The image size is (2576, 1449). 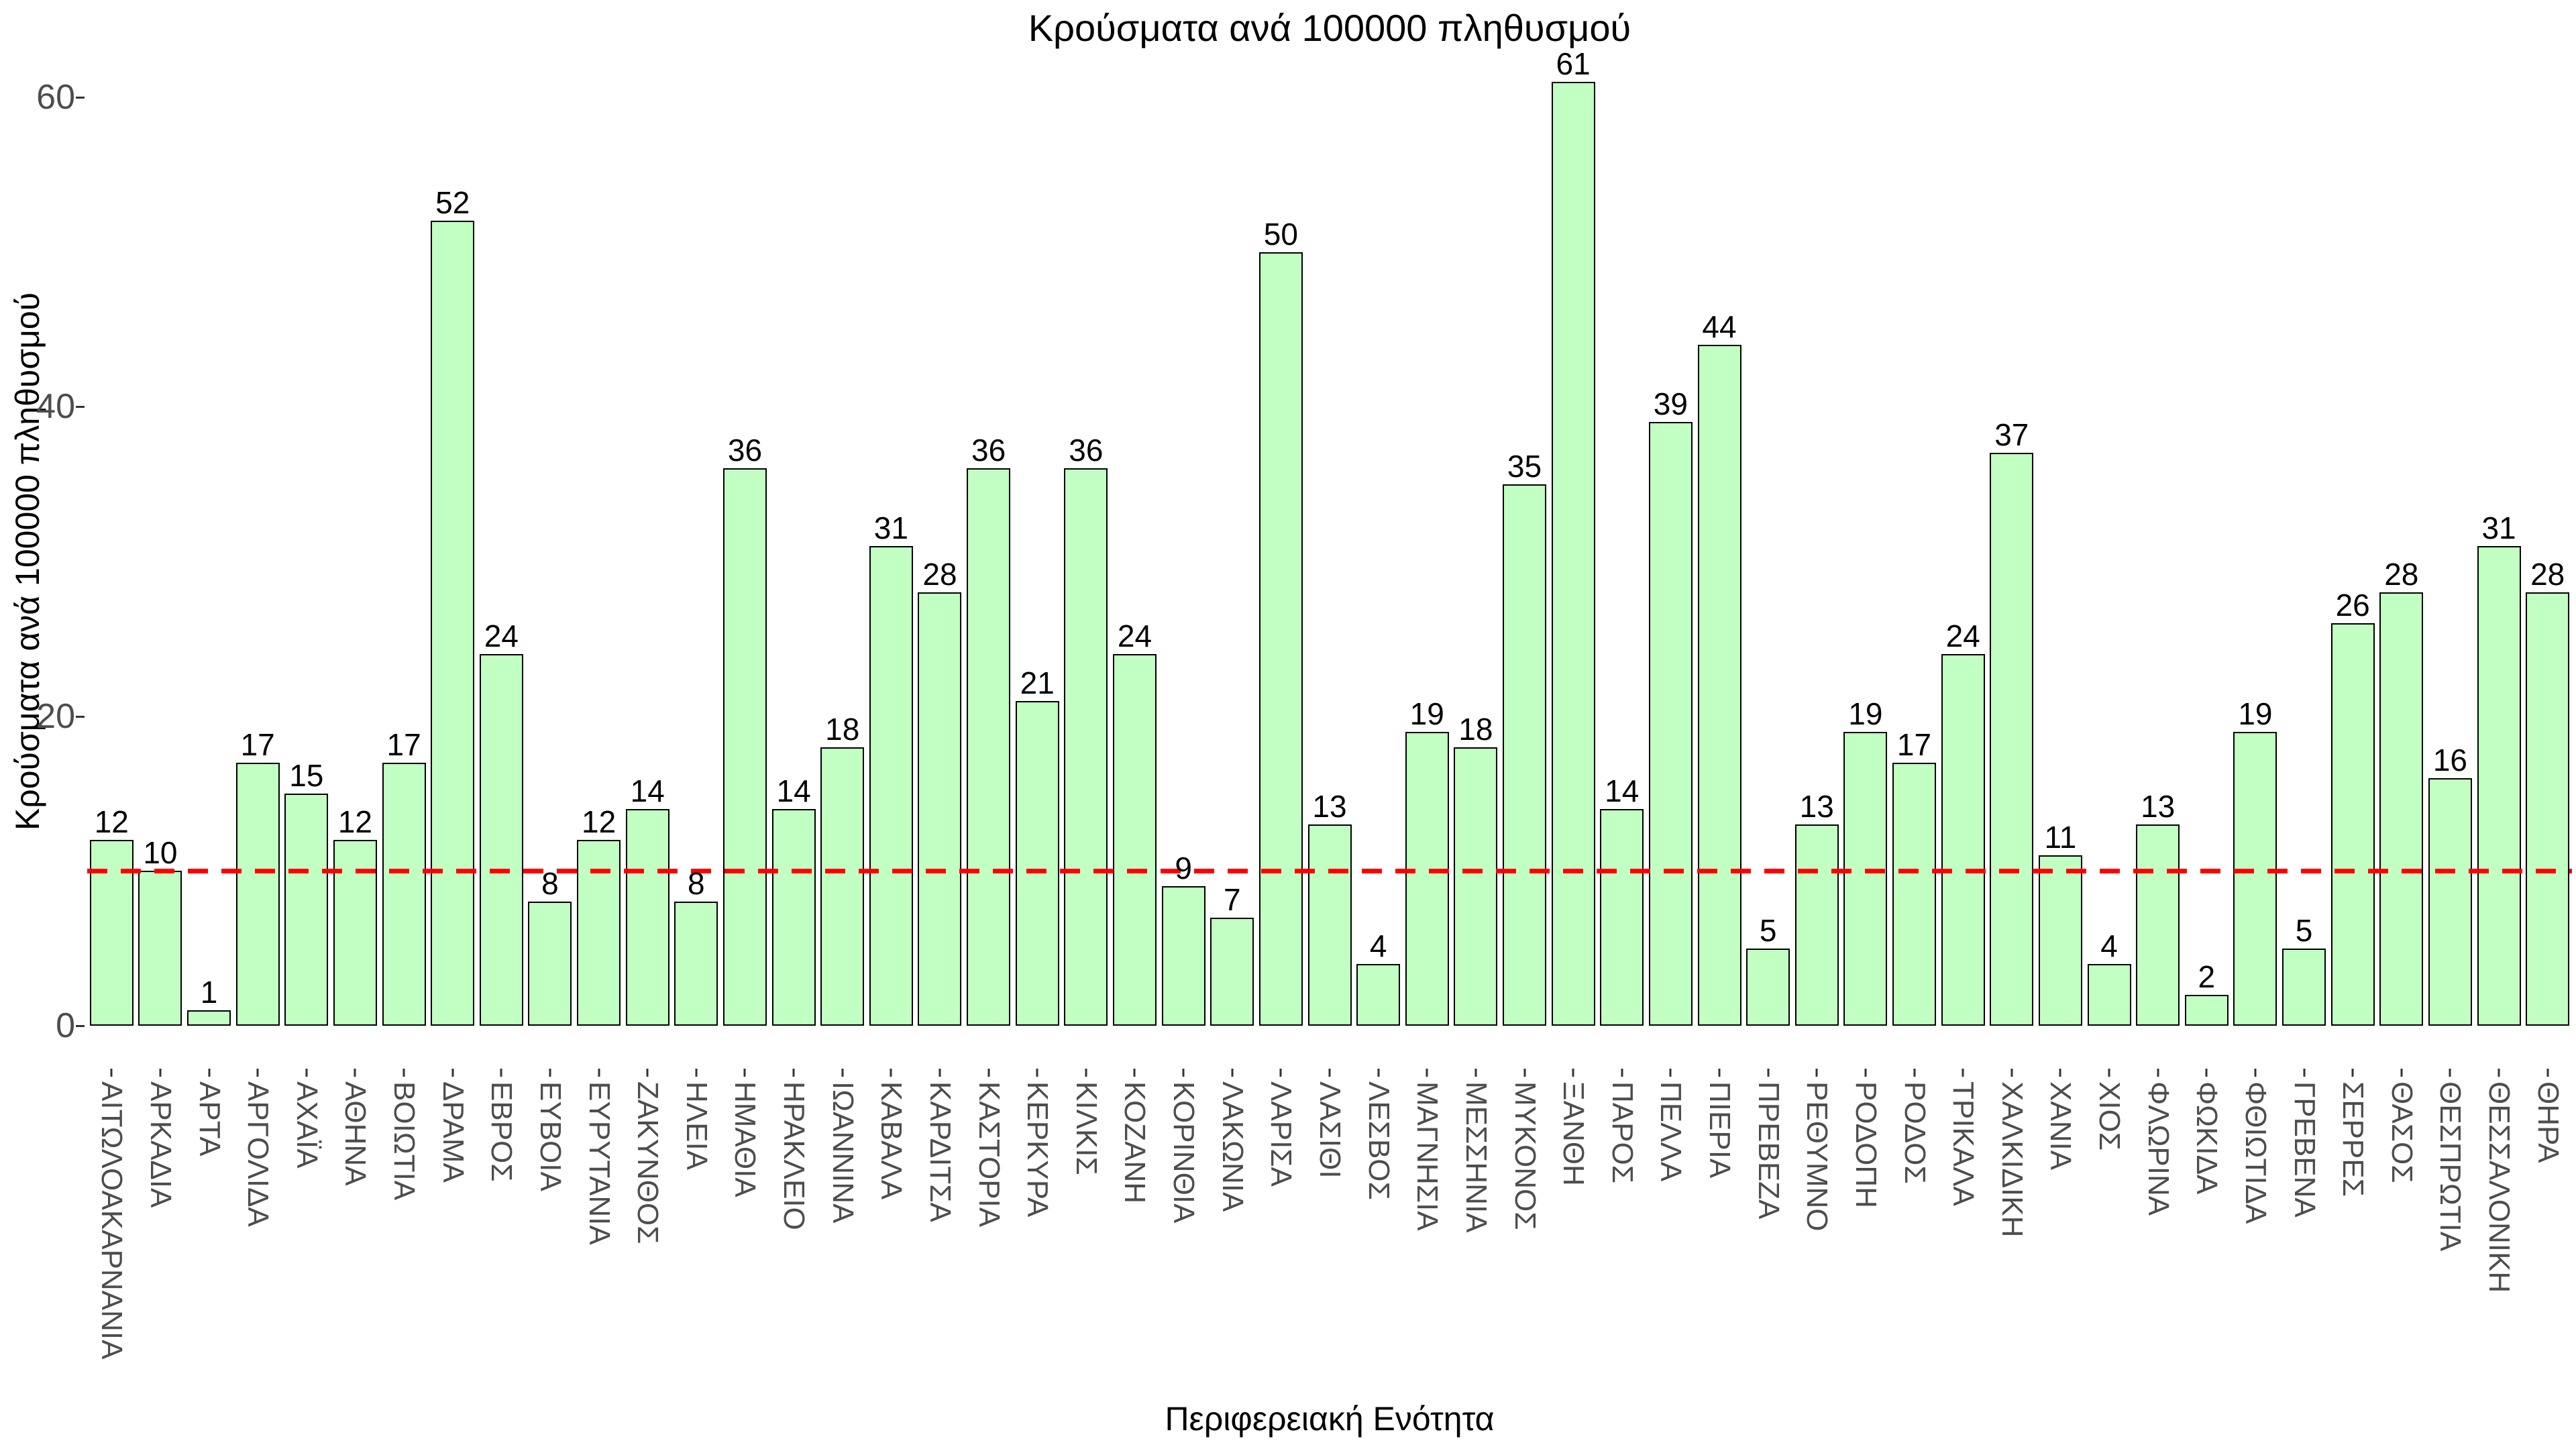 What do you see at coordinates (55, 97) in the screenshot?
I see `y-tick-label: 60` at bounding box center [55, 97].